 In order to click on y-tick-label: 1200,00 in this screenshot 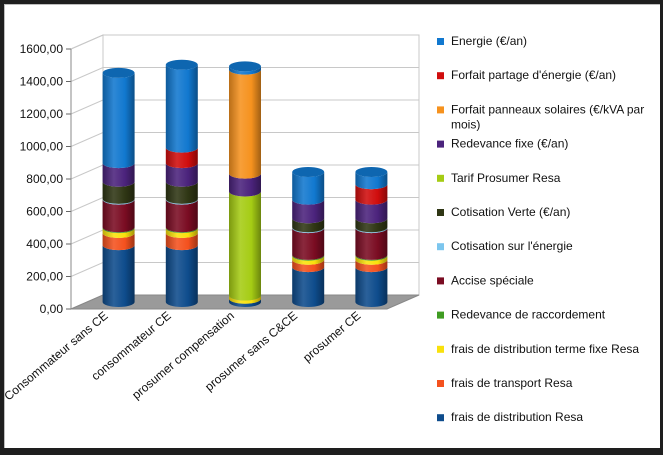, I will do `click(42, 114)`.